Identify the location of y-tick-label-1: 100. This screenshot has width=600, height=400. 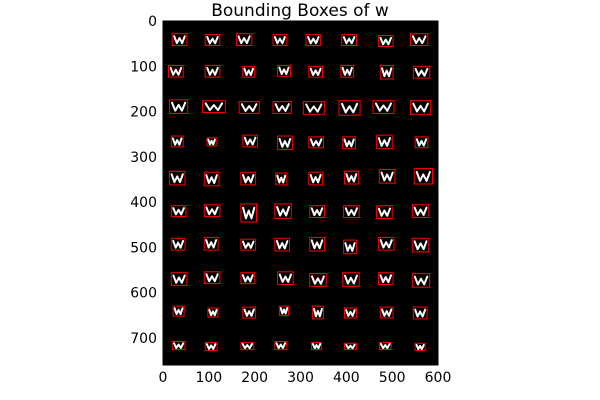
(143, 67).